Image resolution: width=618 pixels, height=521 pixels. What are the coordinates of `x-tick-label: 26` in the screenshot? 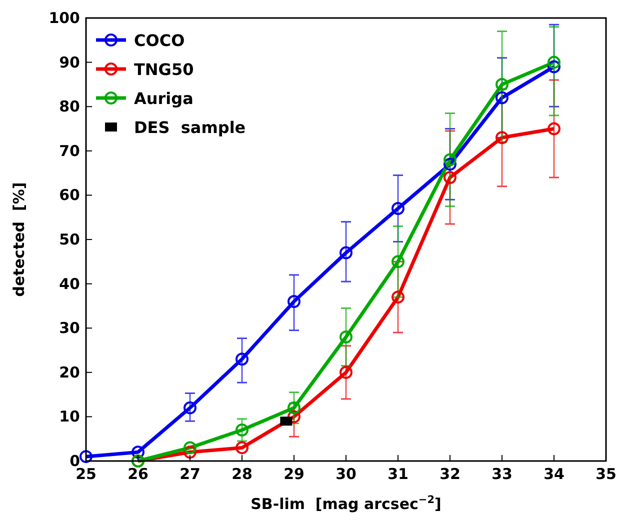 It's located at (138, 474).